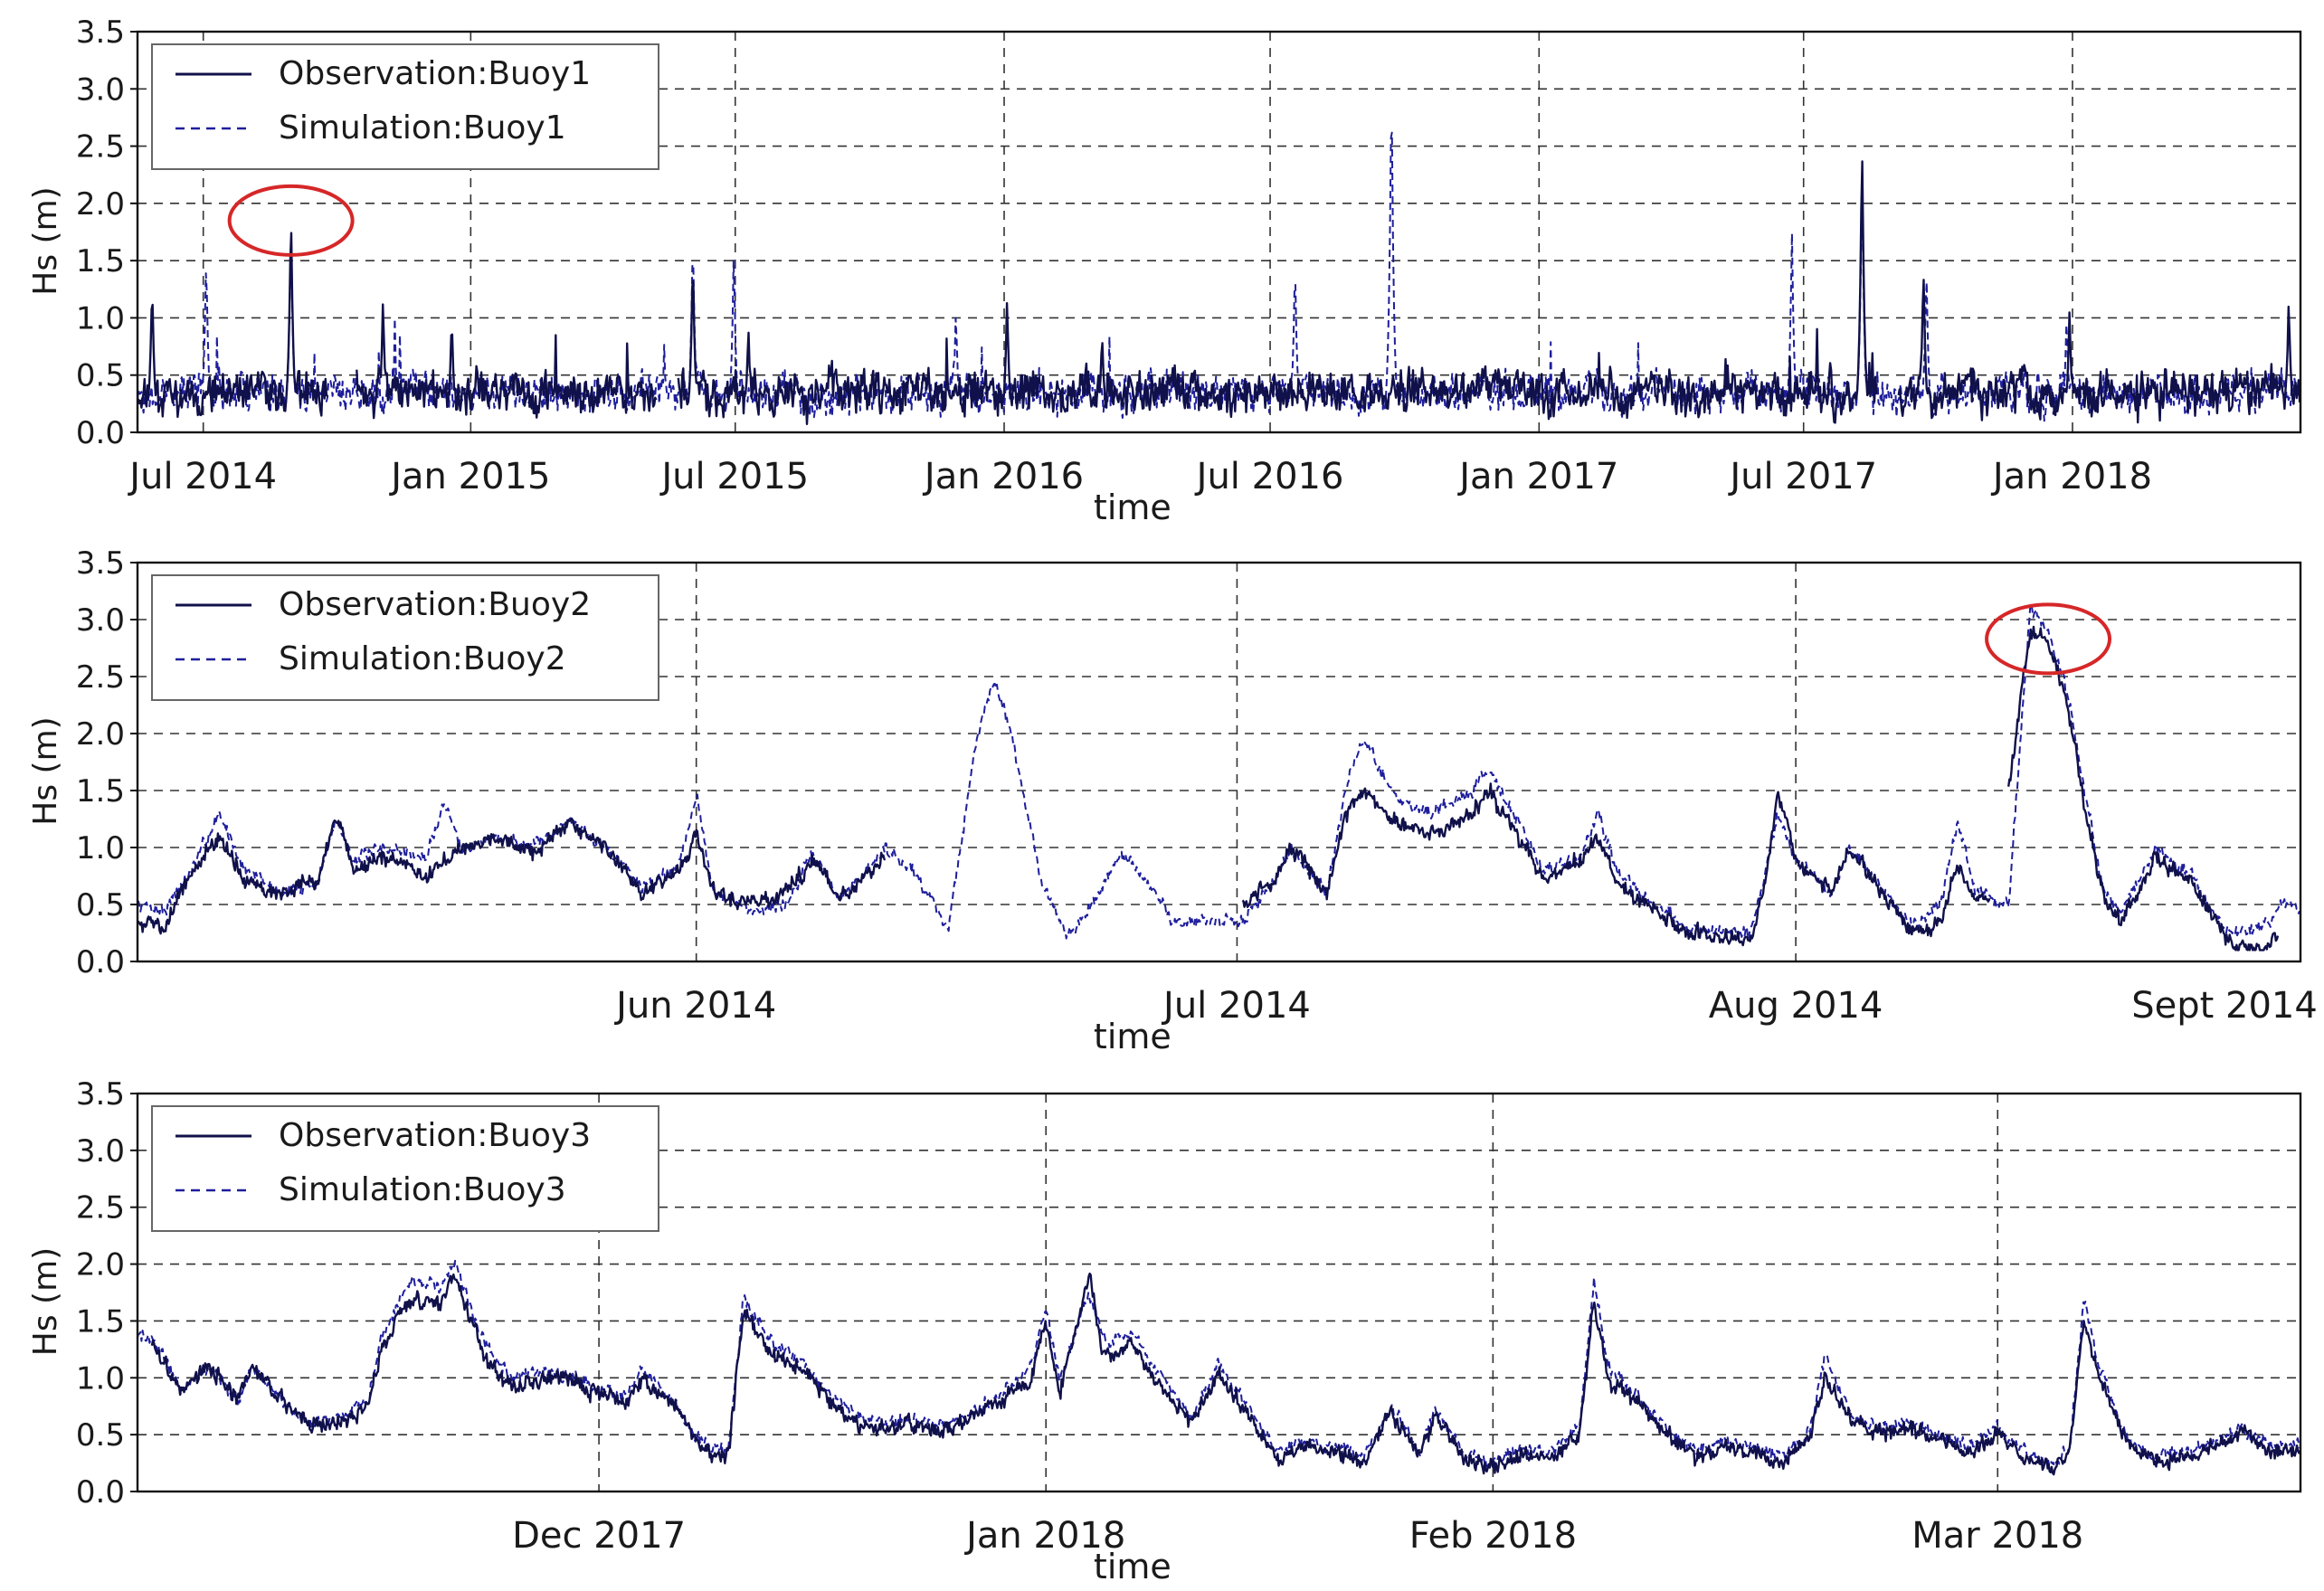  Describe the element at coordinates (435, 604) in the screenshot. I see `legend-entry-label: Observation:Buoy2` at that location.